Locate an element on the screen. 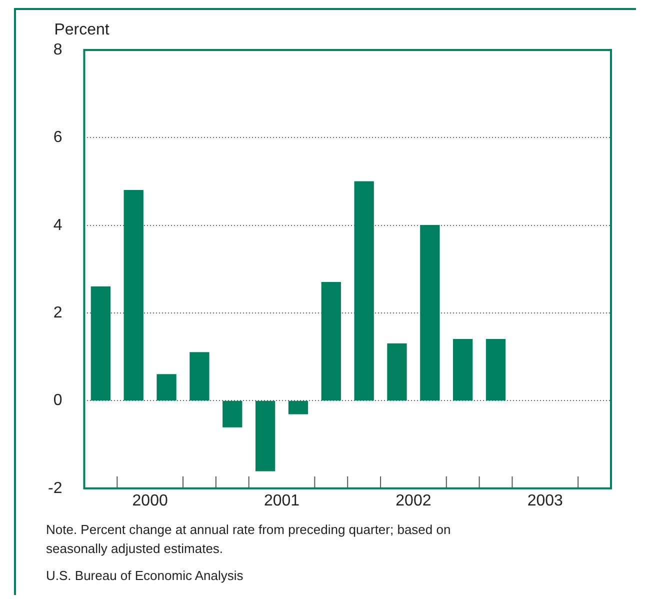  text: Note. Percent change at annual rate from preceding quarter; based on seasonally adjusted estimates. is located at coordinates (249, 539).